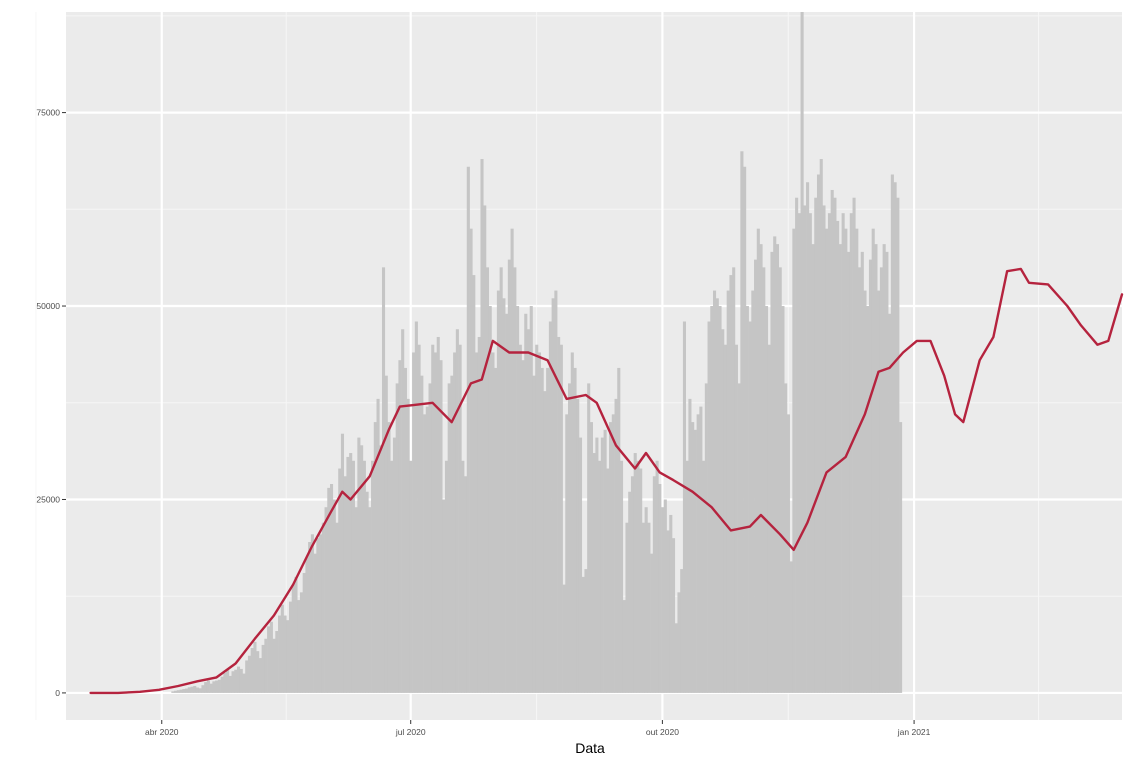 The image size is (1127, 763). What do you see at coordinates (662, 732) in the screenshot?
I see `x-tick-label: out 2020` at bounding box center [662, 732].